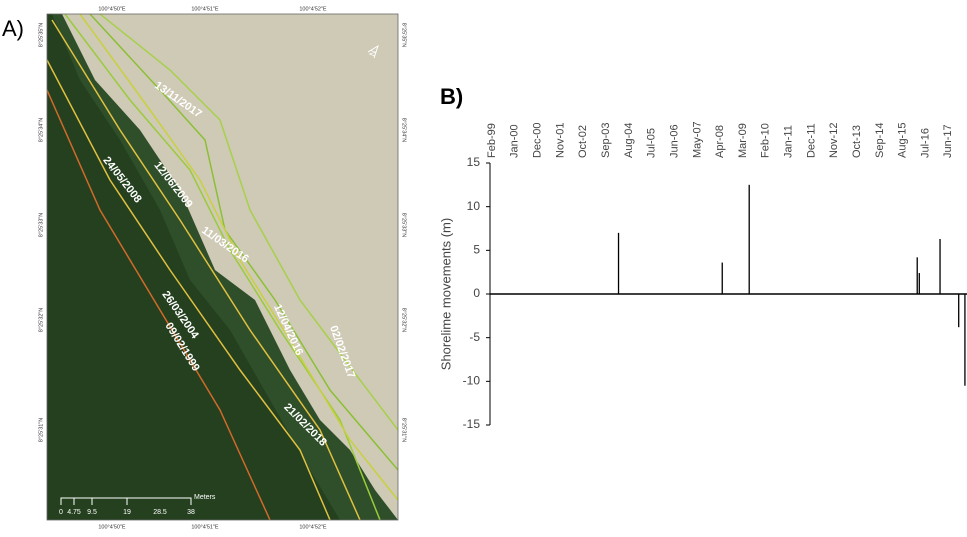  Describe the element at coordinates (61, 512) in the screenshot. I see `scale-label: 0` at that location.